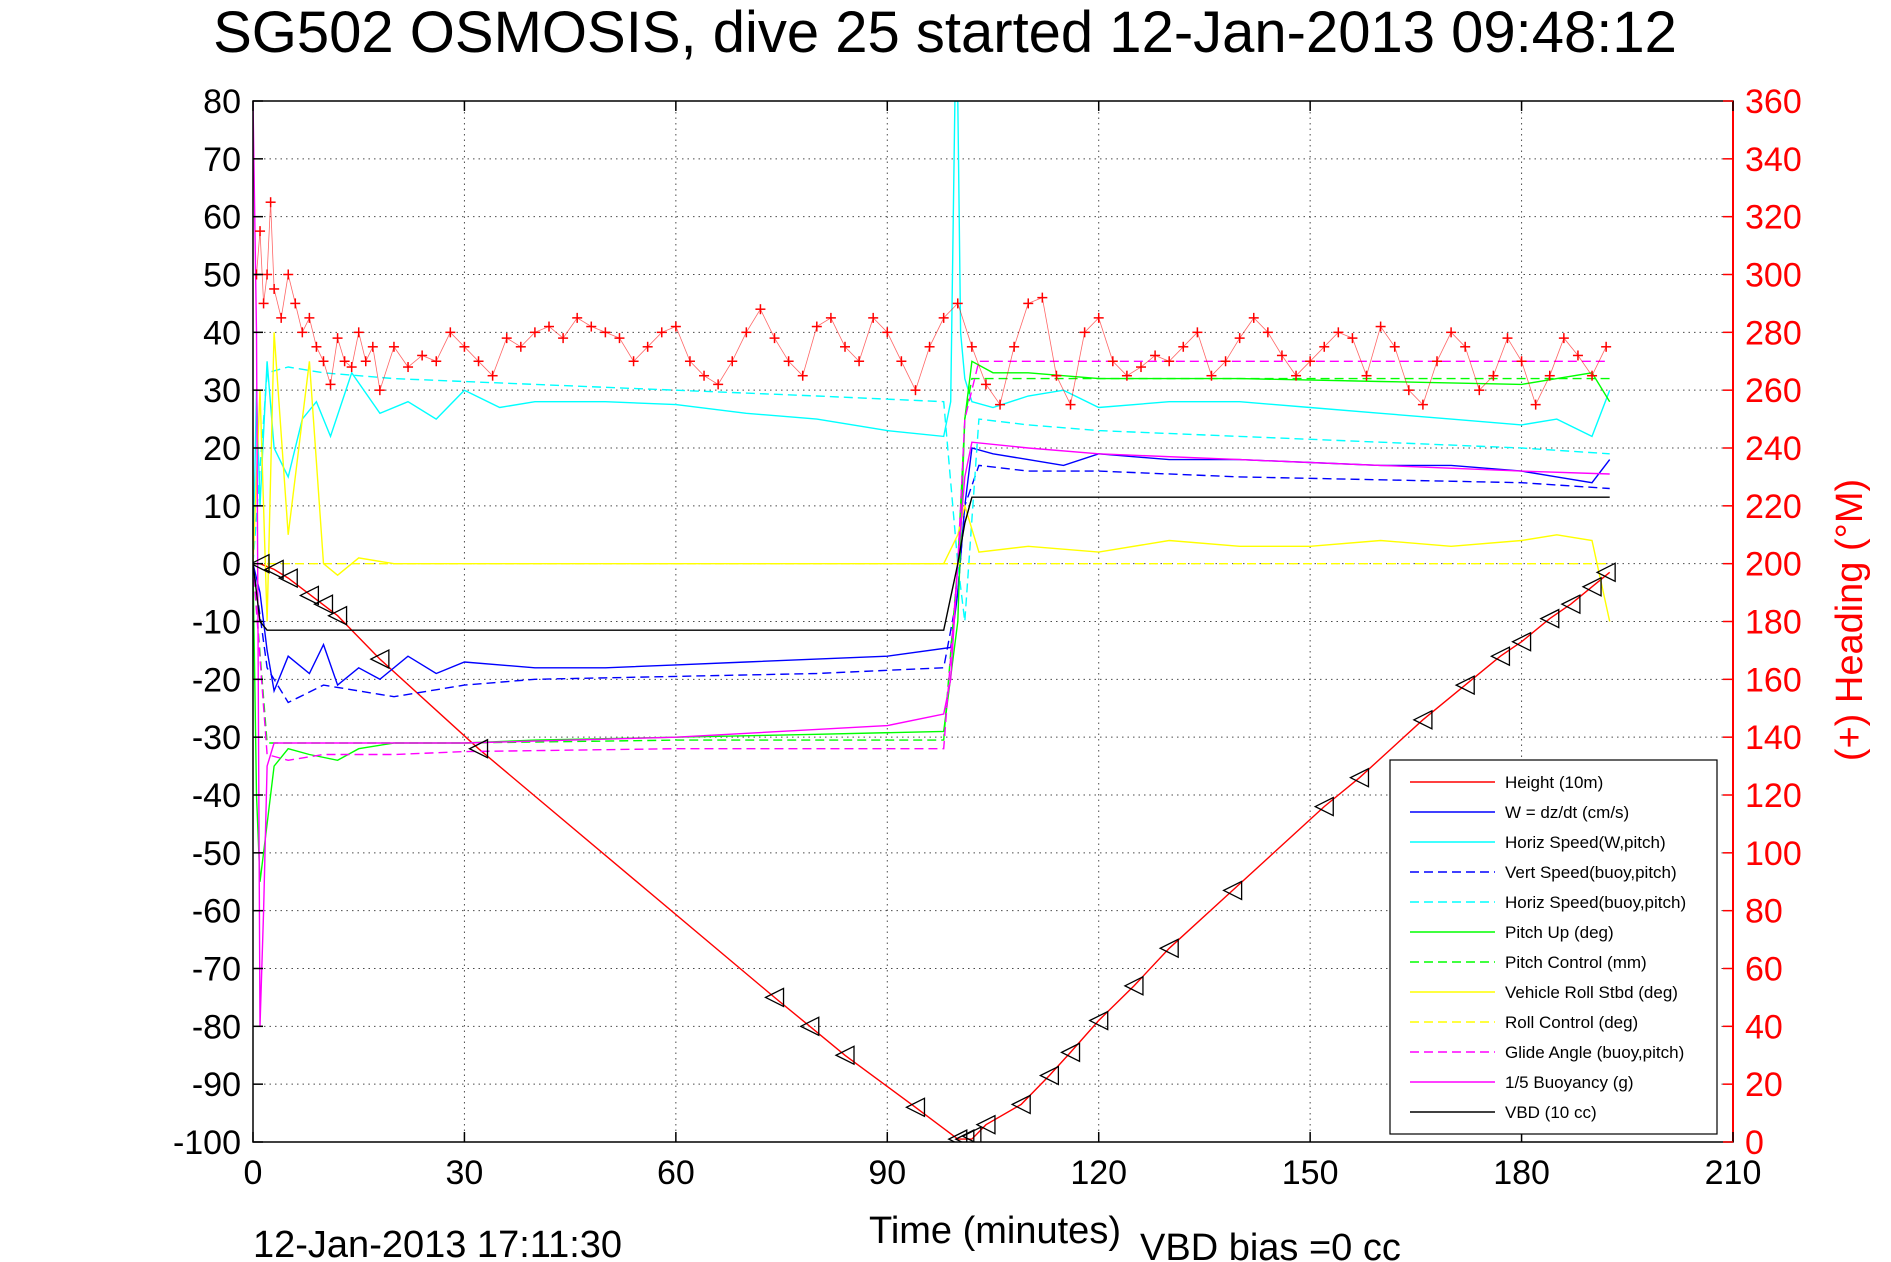 The image size is (1891, 1262). What do you see at coordinates (1551, 1112) in the screenshot?
I see `legend-label: VBD (10 cc)` at bounding box center [1551, 1112].